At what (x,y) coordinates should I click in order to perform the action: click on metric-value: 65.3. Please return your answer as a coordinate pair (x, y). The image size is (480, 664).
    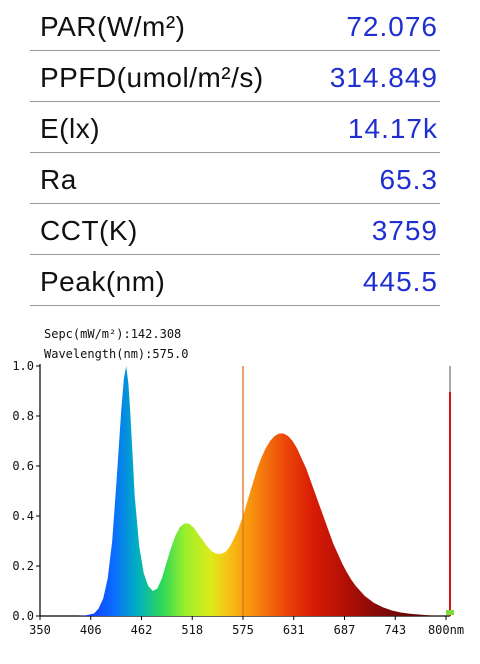
    Looking at the image, I should click on (408, 179).